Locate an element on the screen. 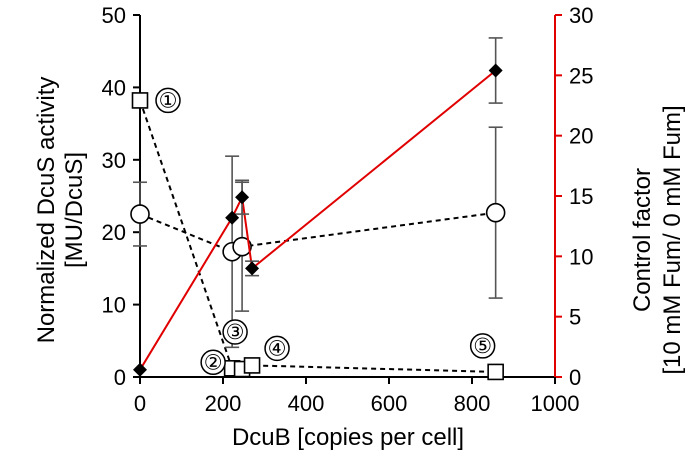  y-right-tick-label: 5 is located at coordinates (575, 317).